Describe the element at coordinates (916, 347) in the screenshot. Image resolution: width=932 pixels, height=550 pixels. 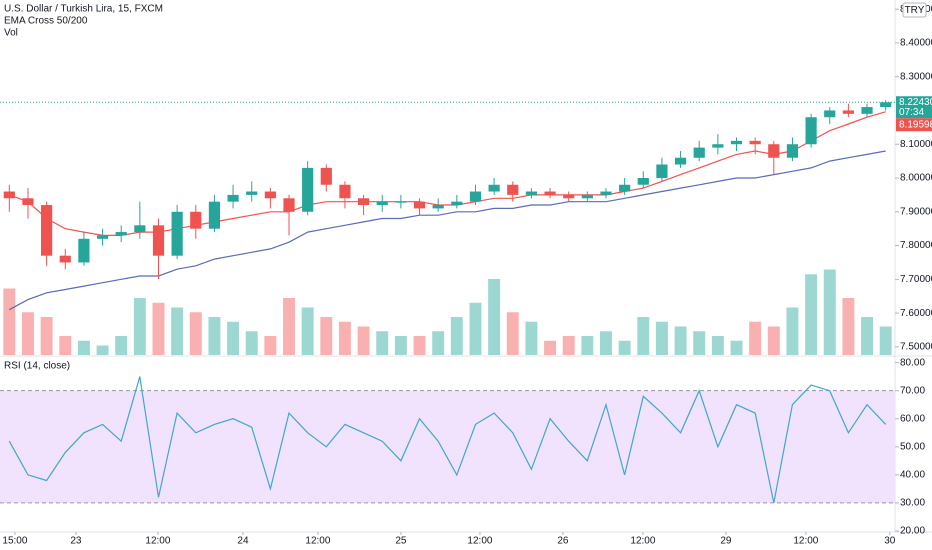
I see `y-tick-label: 7.50000` at that location.